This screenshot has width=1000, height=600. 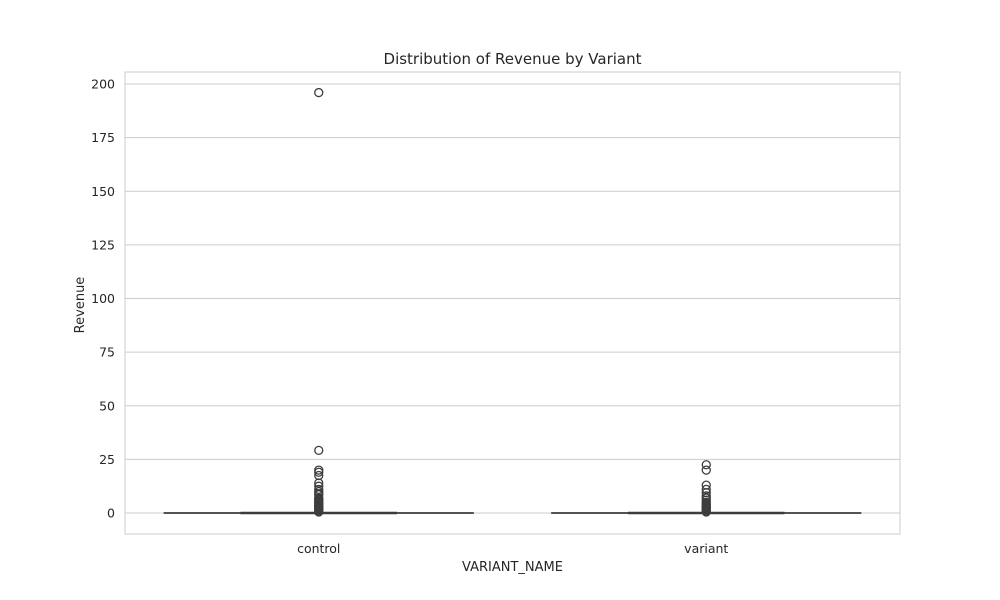 What do you see at coordinates (706, 488) in the screenshot?
I see `box-variant` at bounding box center [706, 488].